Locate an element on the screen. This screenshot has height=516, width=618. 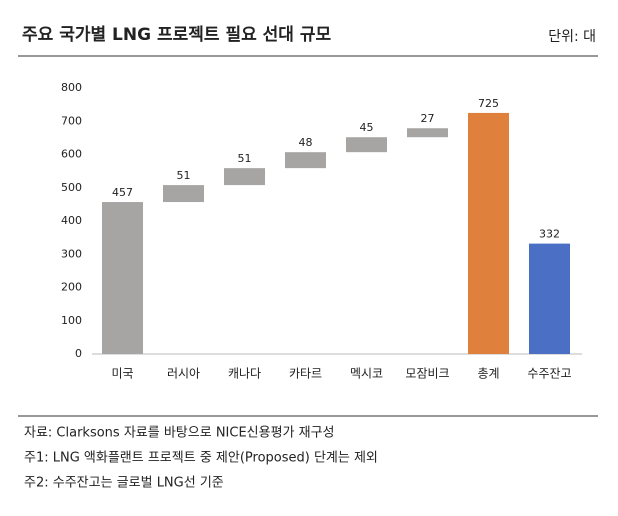
x-tick-label: 미국 is located at coordinates (122, 374).